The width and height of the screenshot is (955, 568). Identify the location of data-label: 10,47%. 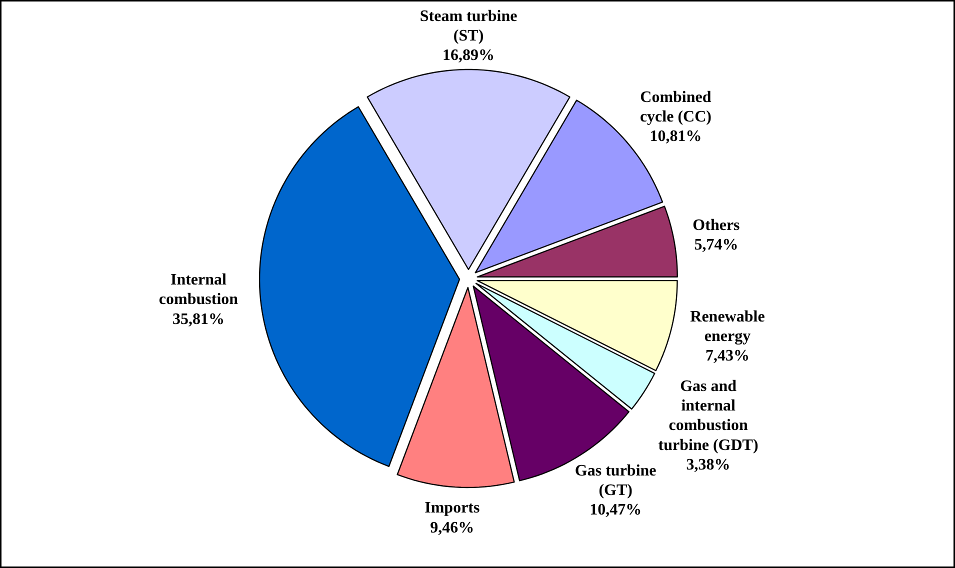
(616, 509).